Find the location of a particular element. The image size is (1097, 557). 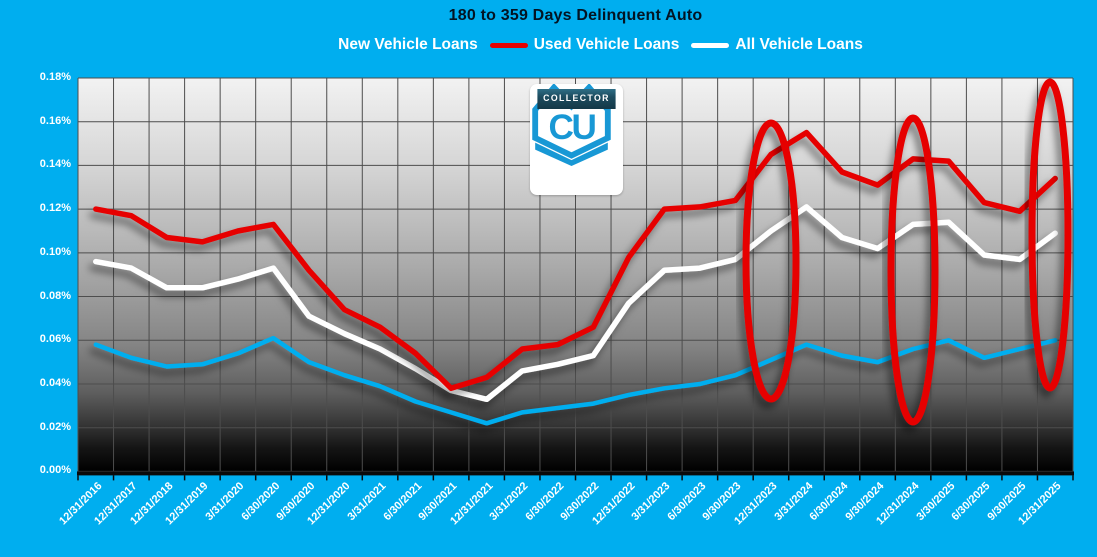

y-axis-label: 0.04% is located at coordinates (55, 382).